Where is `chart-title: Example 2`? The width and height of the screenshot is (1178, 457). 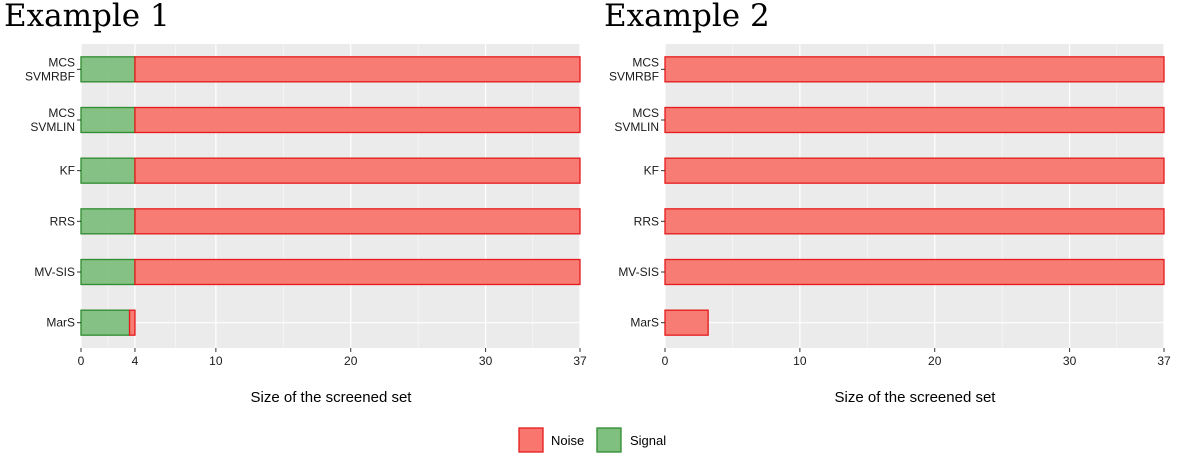 chart-title: Example 2 is located at coordinates (687, 17).